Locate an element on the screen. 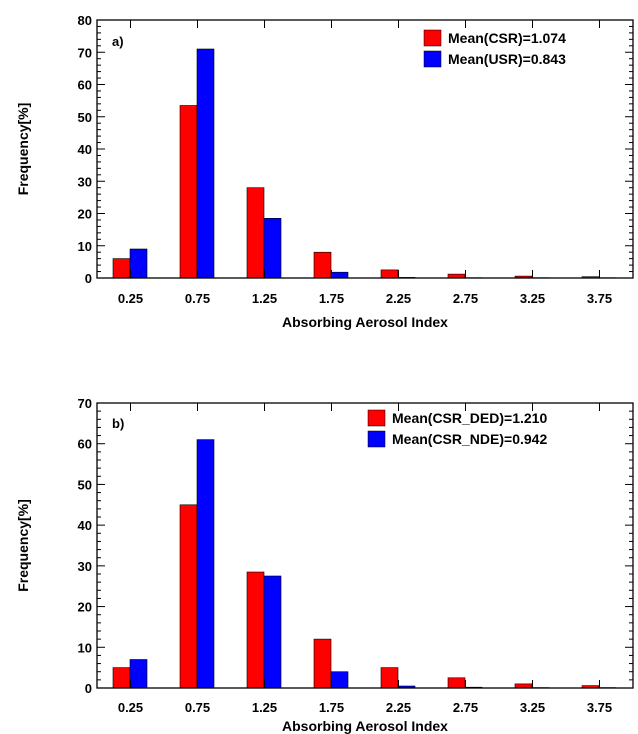 This screenshot has height=734, width=638. legend: Mean(CSR)=1.074 Mean(USR)=0.843 is located at coordinates (494, 48).